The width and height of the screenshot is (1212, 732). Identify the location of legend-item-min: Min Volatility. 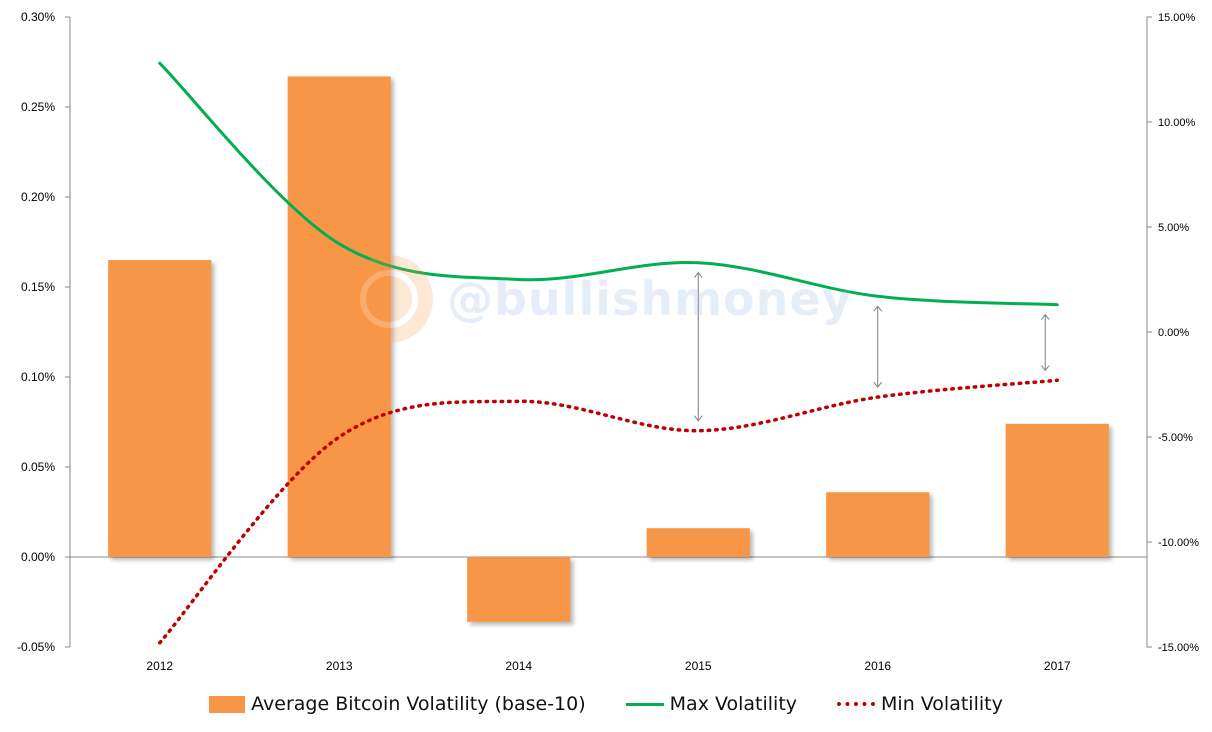
(920, 704).